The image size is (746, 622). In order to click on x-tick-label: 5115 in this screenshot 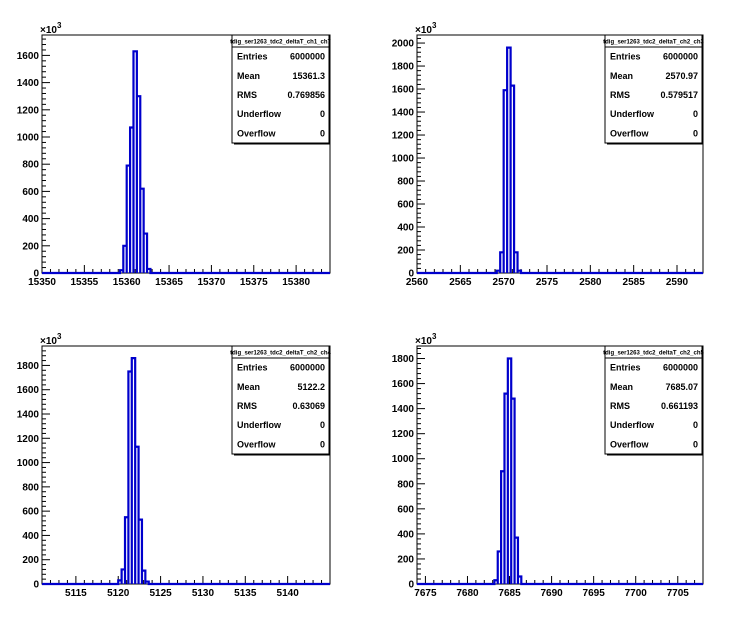, I will do `click(76, 593)`.